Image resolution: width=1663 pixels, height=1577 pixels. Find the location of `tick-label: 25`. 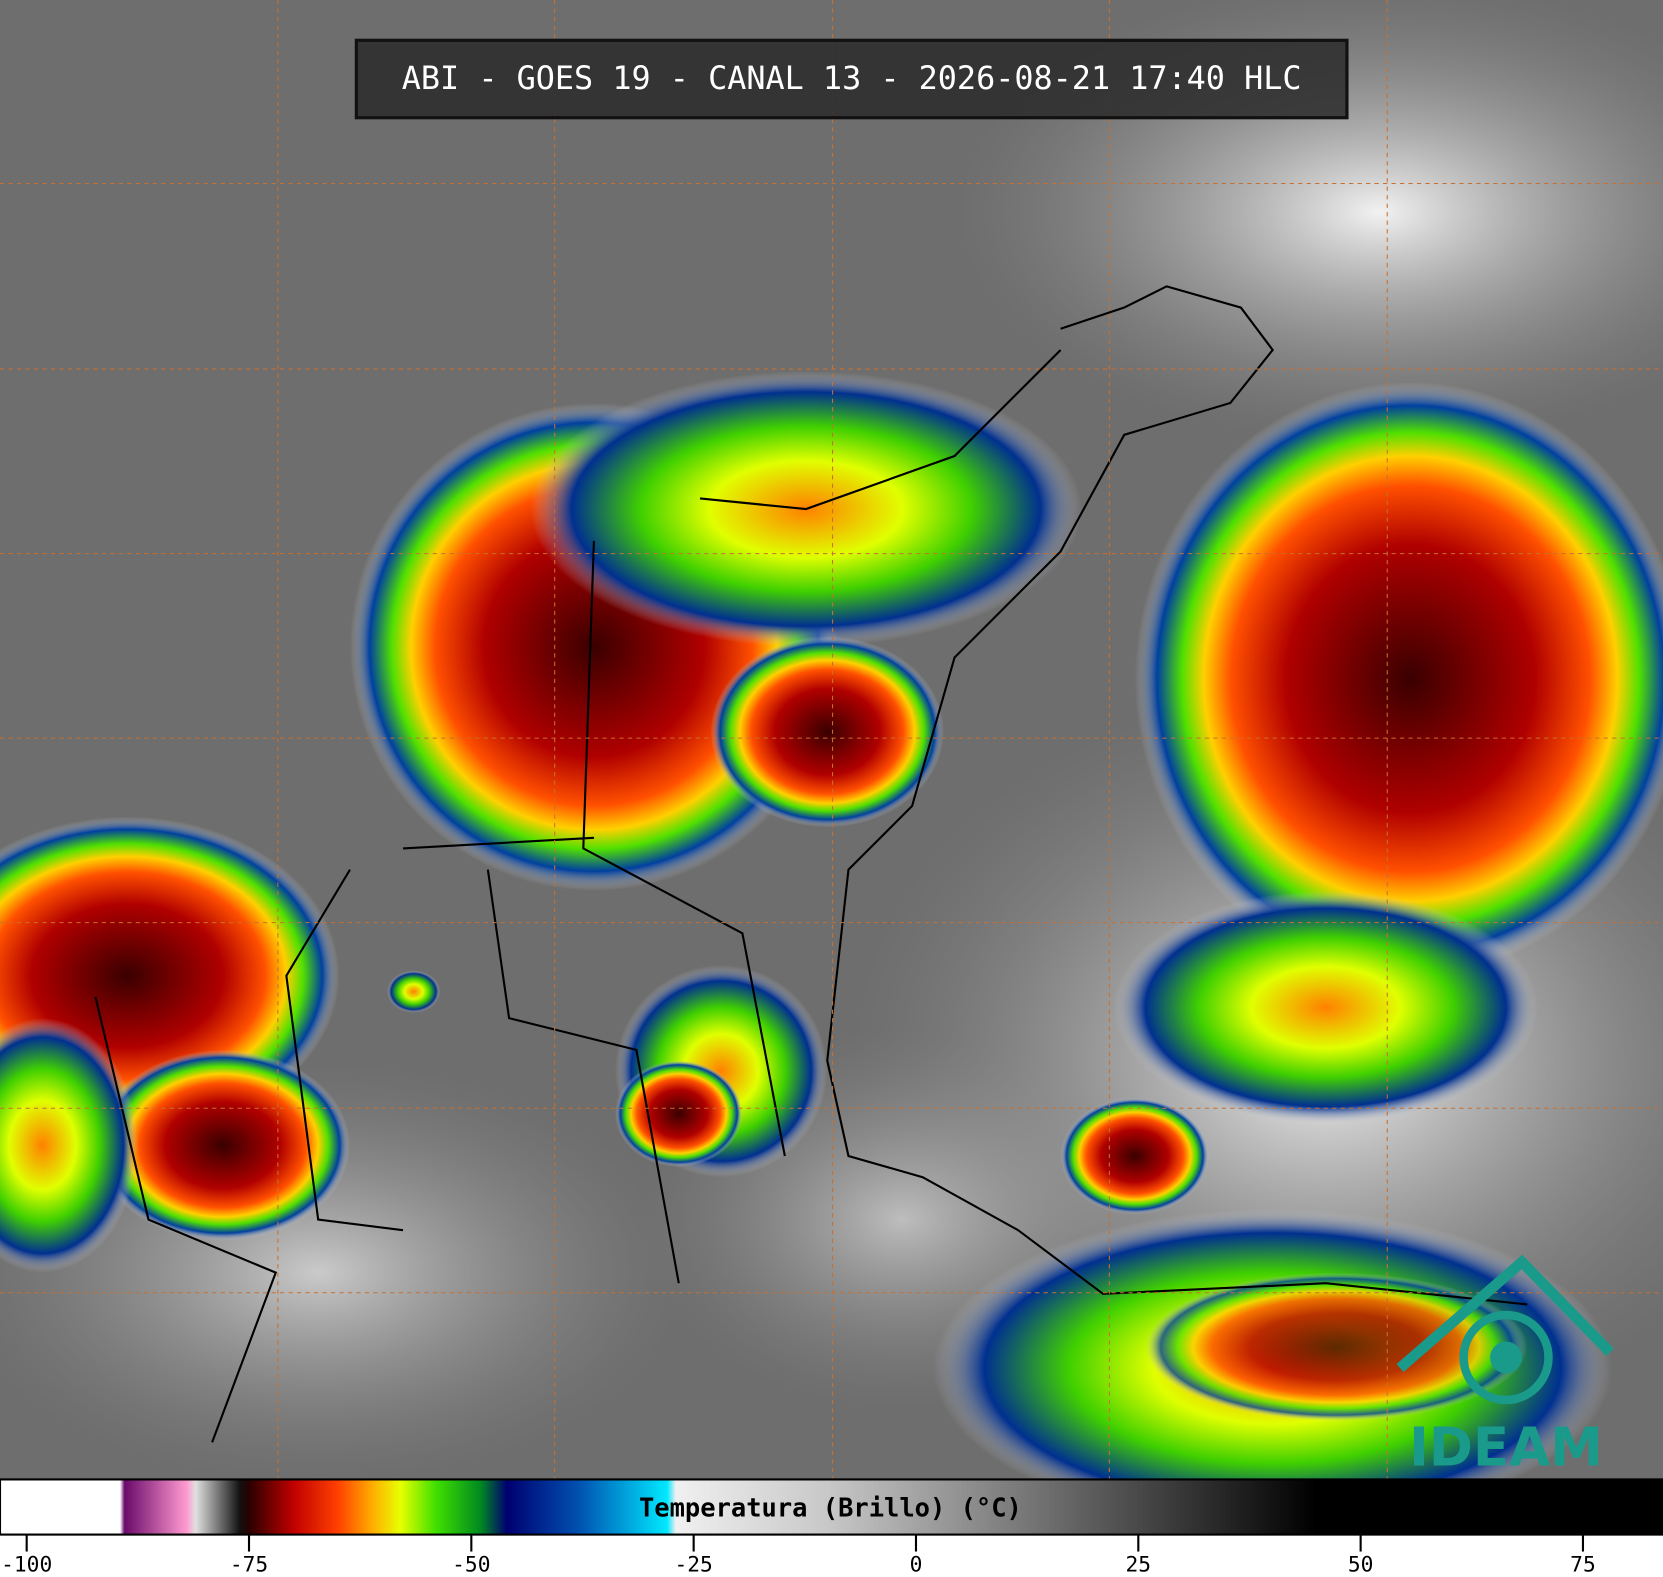

tick-label: 25 is located at coordinates (1139, 1565).